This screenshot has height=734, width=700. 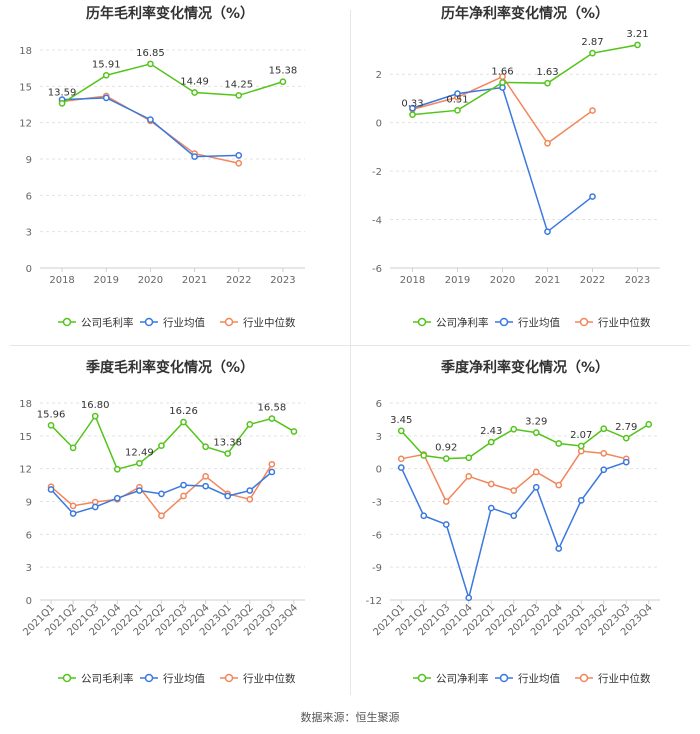 What do you see at coordinates (350, 717) in the screenshot?
I see `data-source-note: 数据来源：恒生聚源` at bounding box center [350, 717].